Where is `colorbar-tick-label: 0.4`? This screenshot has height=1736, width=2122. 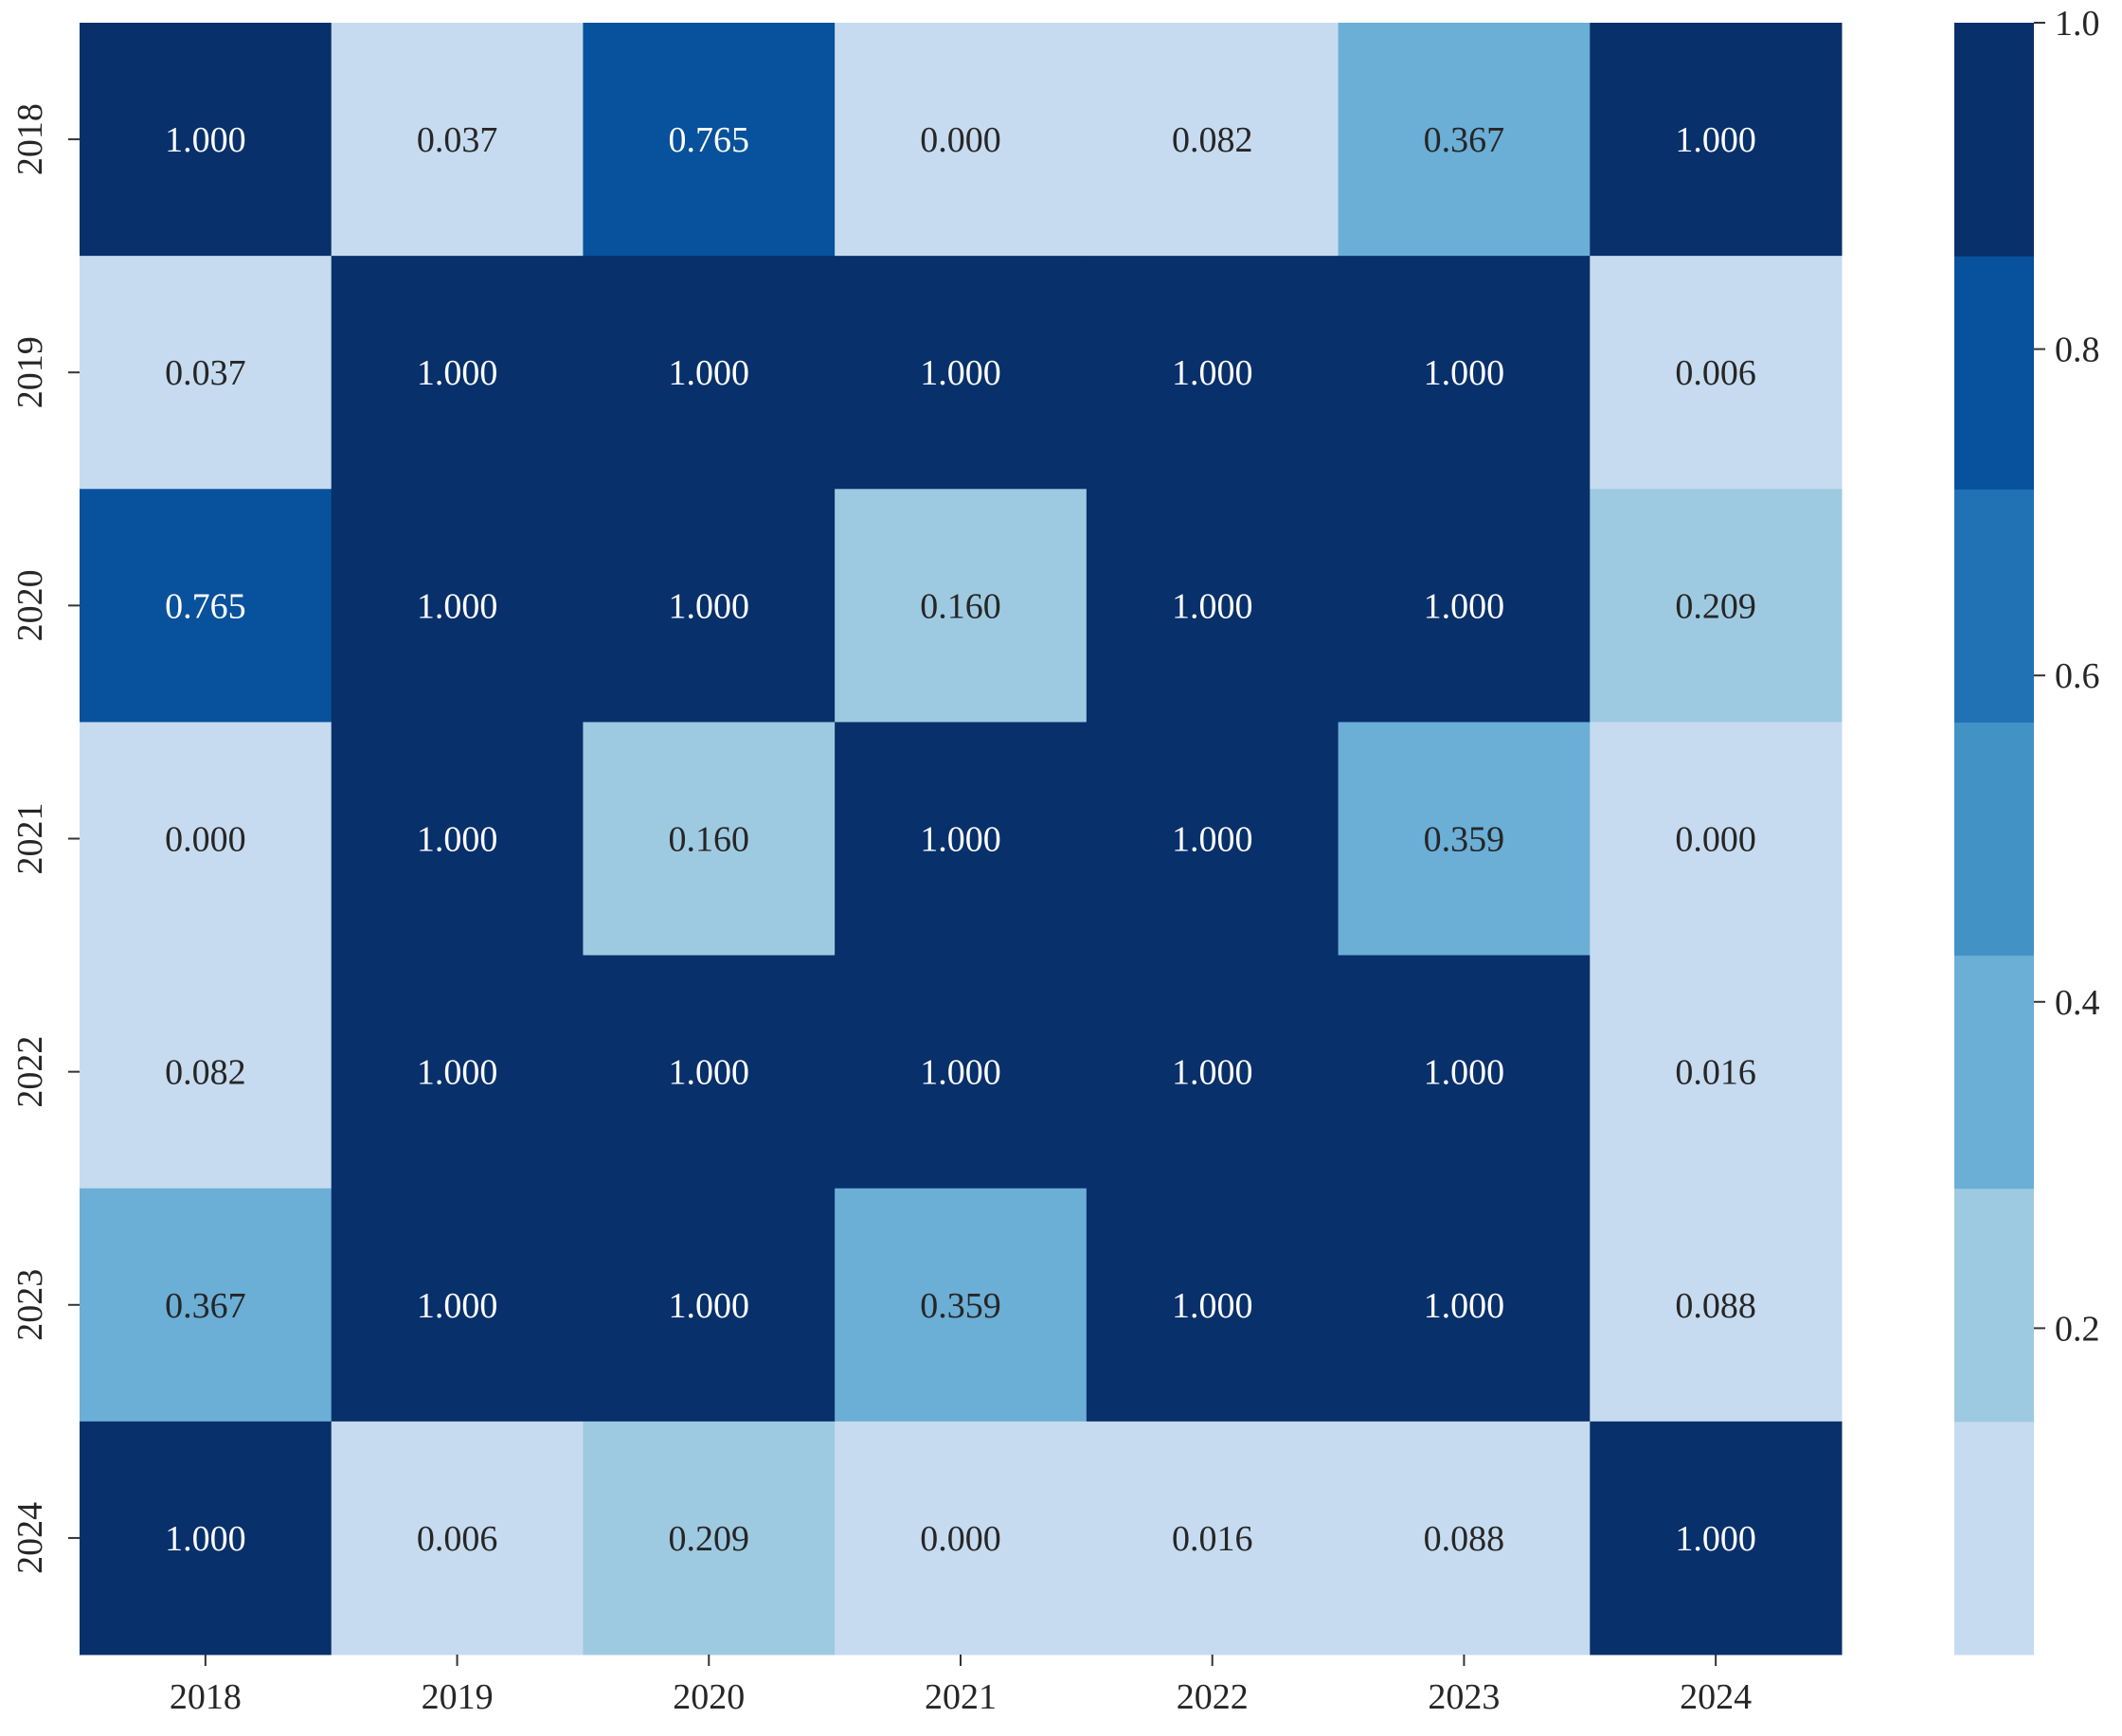 colorbar-tick-label: 0.4 is located at coordinates (2077, 1003).